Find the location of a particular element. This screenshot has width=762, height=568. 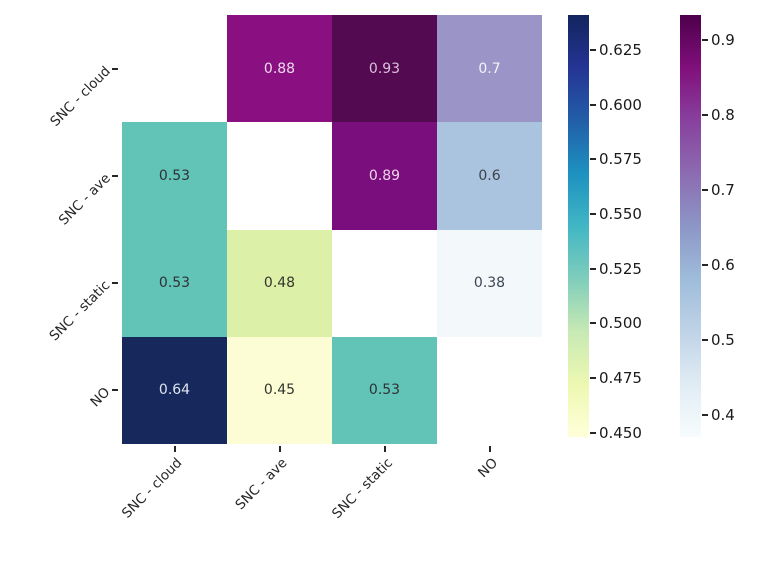

y-tick-label: SNC - cloud is located at coordinates (80, 96).